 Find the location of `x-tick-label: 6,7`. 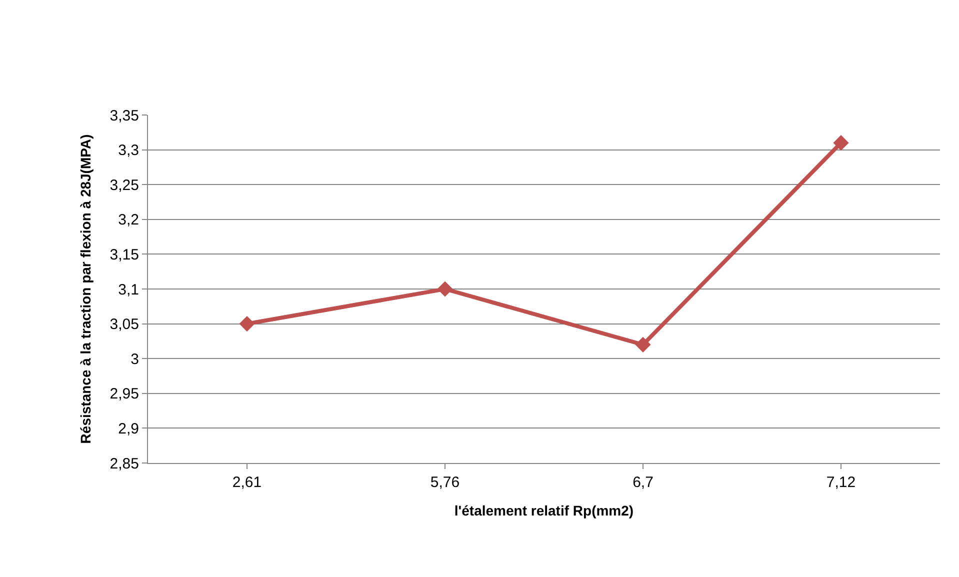

x-tick-label: 6,7 is located at coordinates (643, 482).